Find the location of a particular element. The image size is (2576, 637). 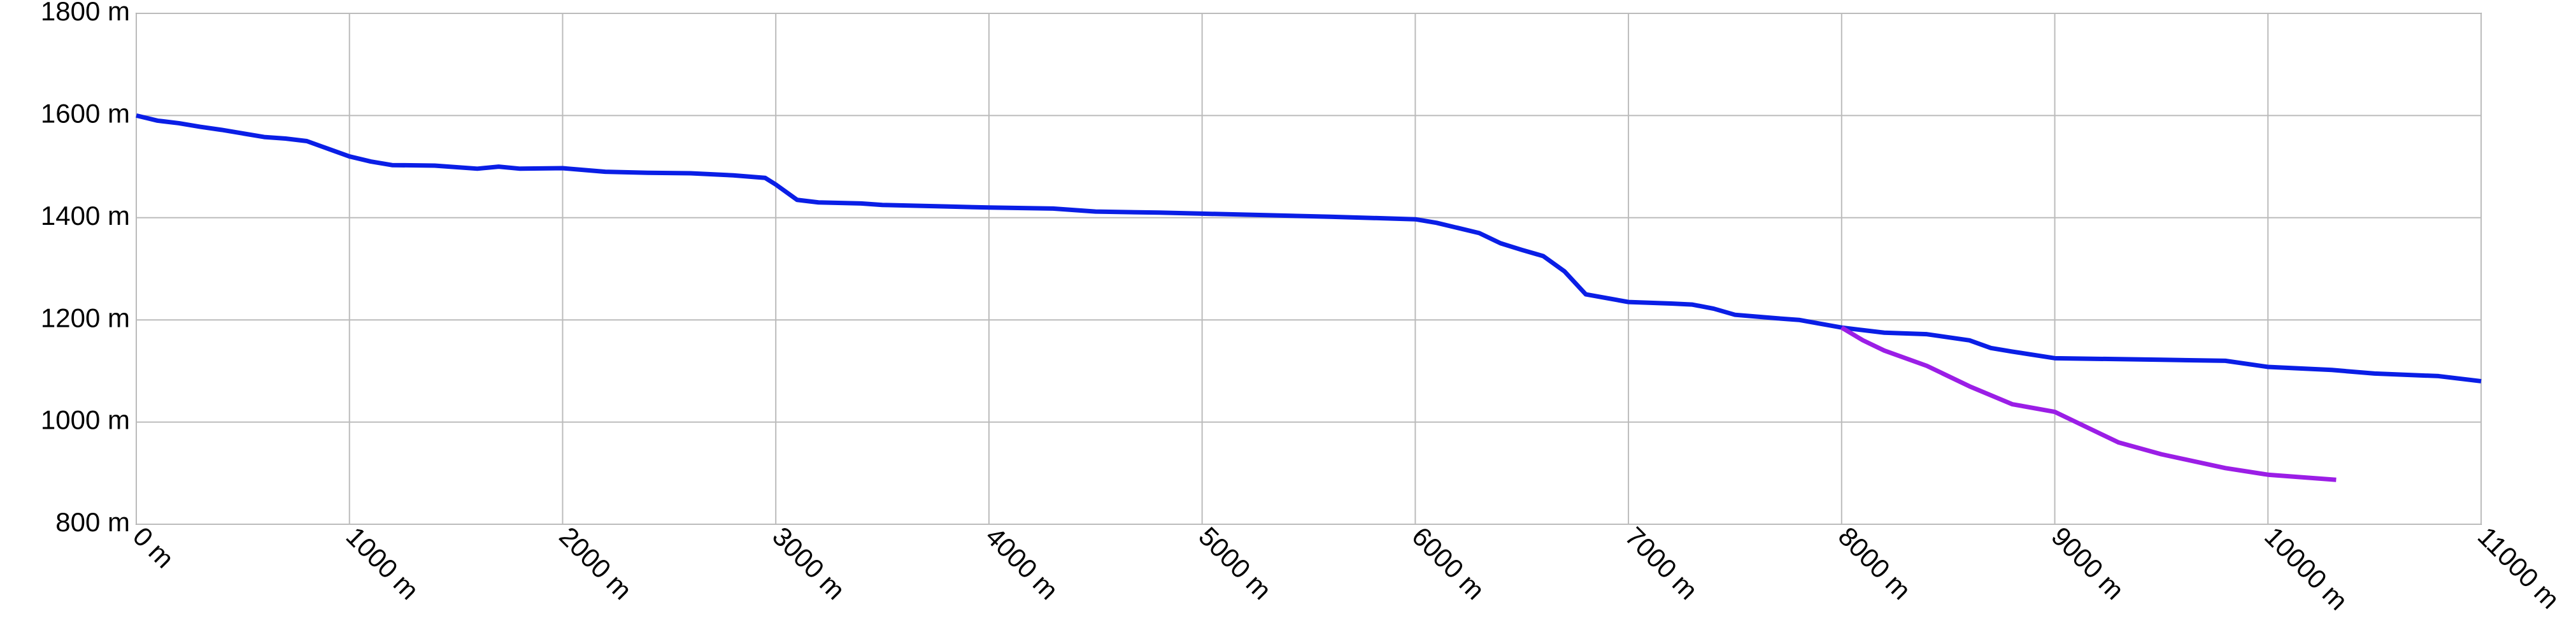

x-tick-label: 11000 m is located at coordinates (2519, 568).